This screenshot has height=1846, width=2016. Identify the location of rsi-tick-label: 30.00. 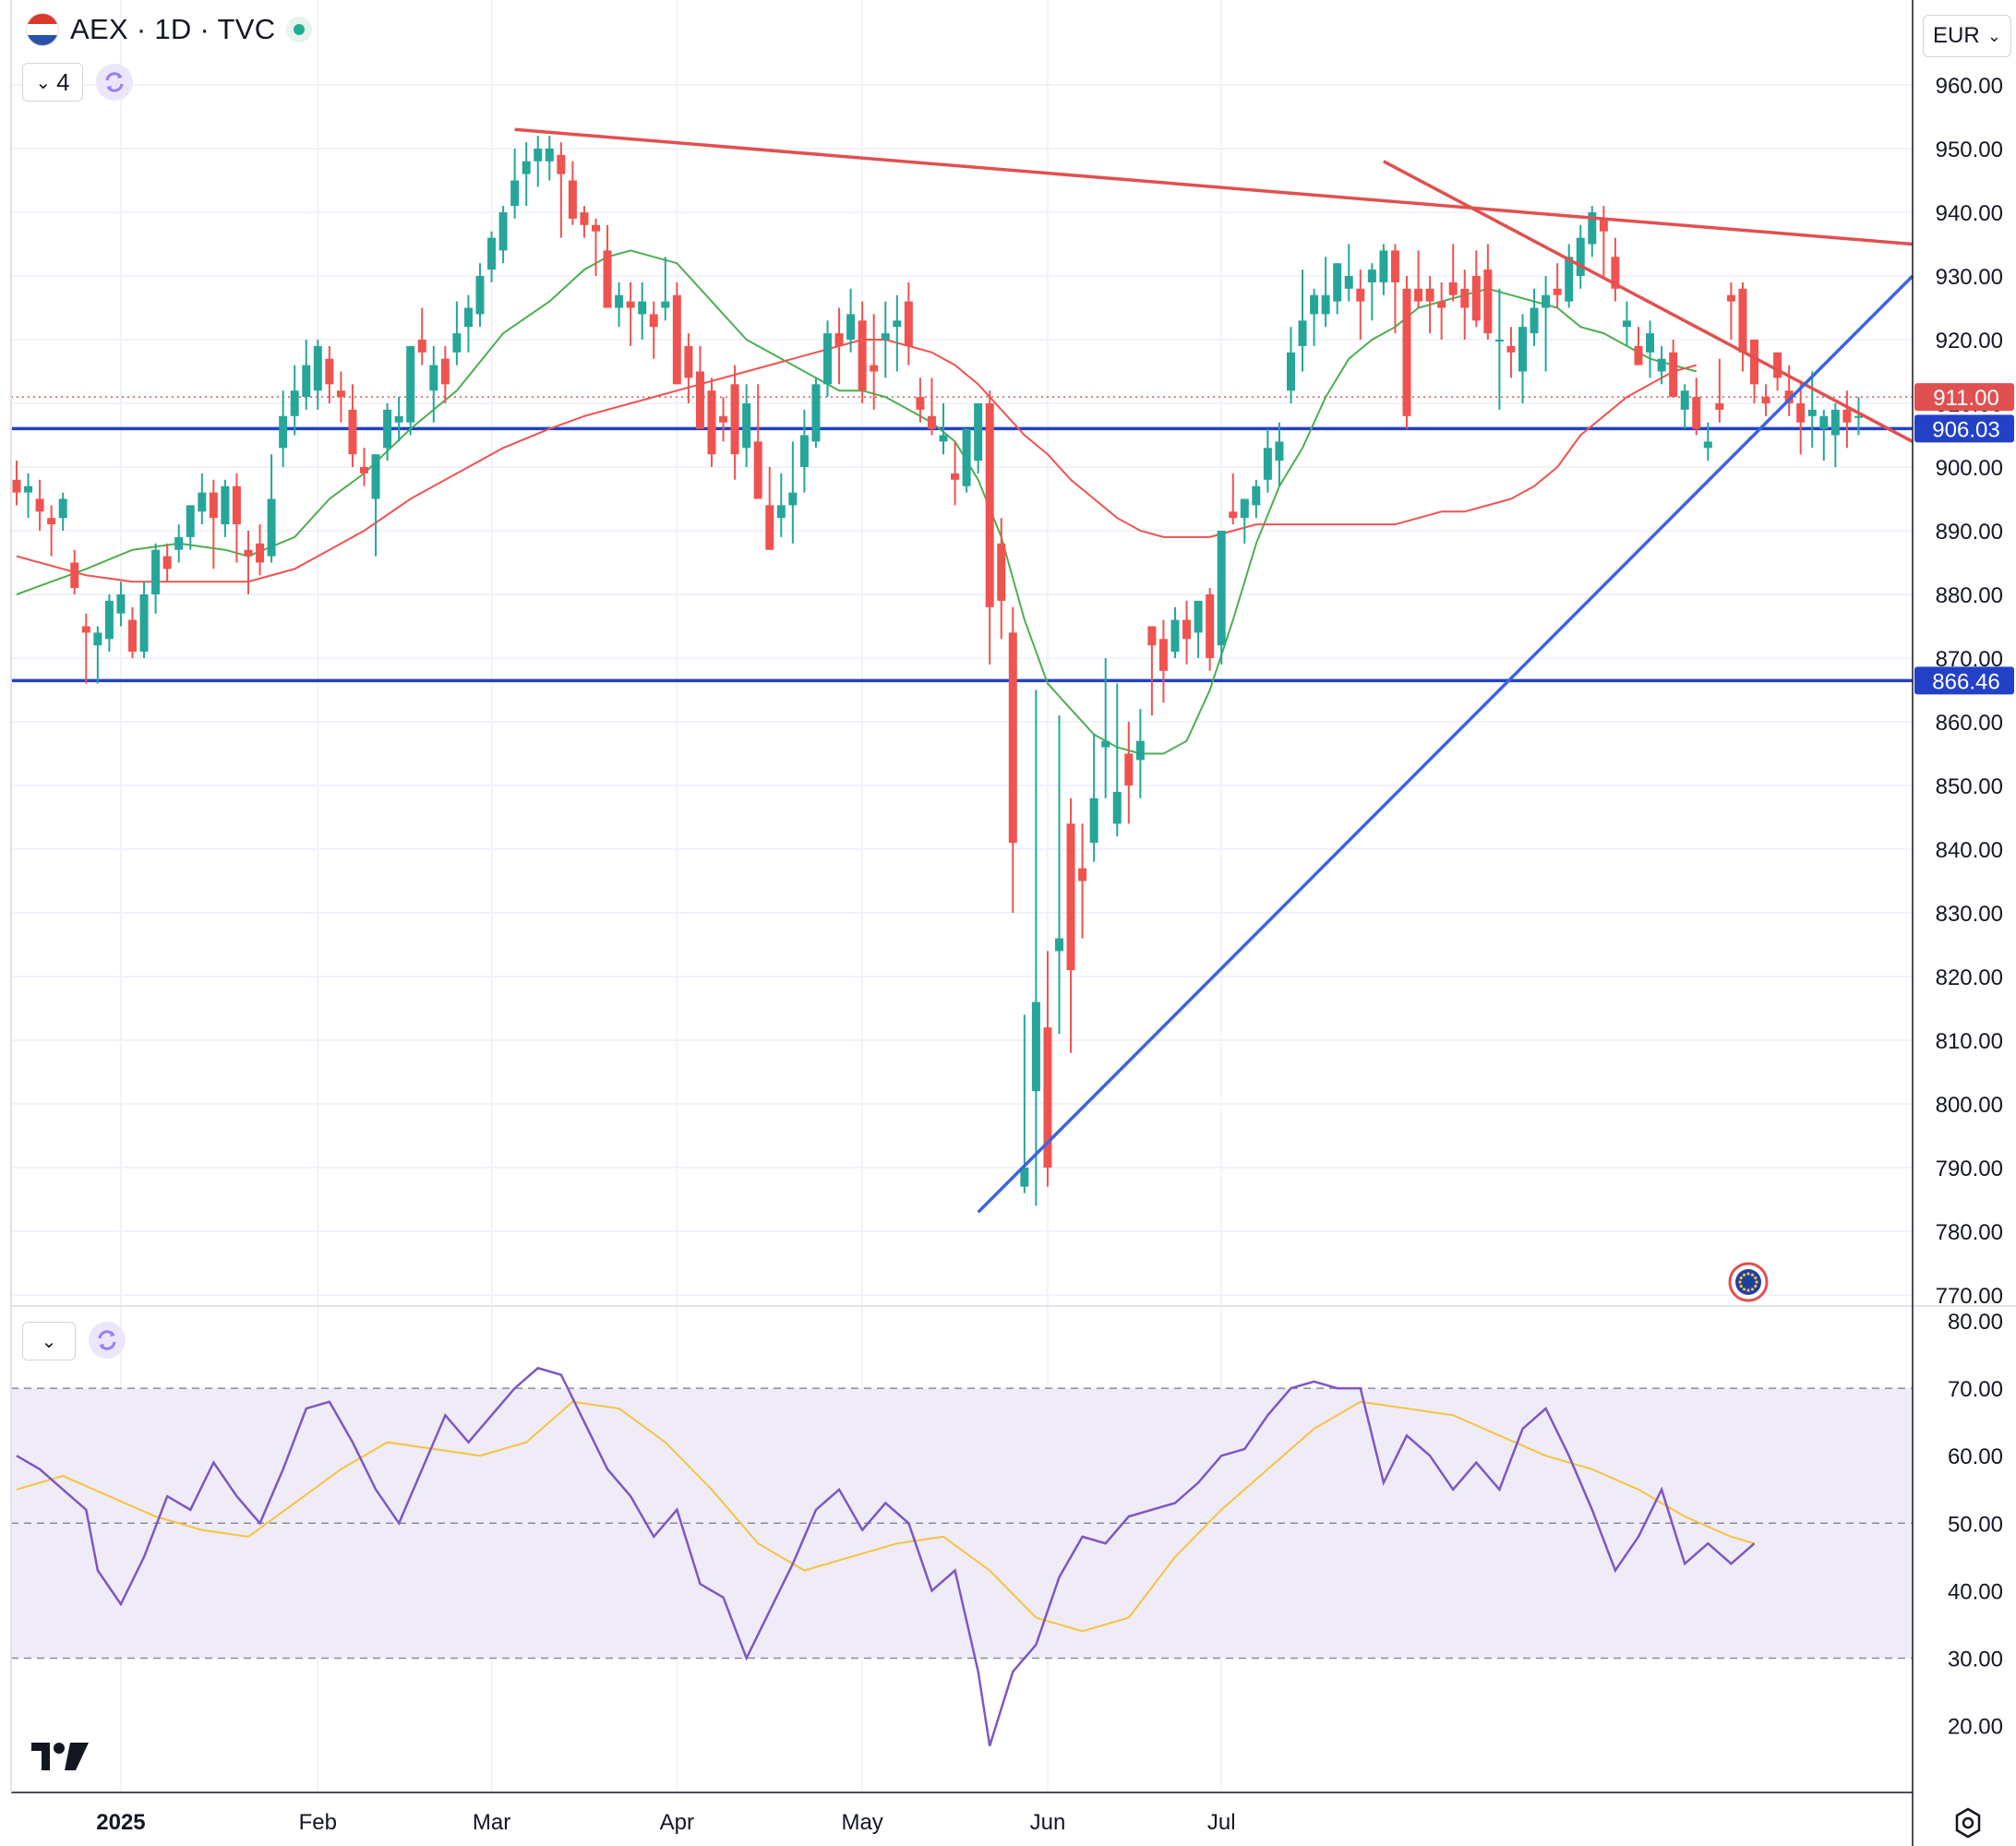
(1975, 1660).